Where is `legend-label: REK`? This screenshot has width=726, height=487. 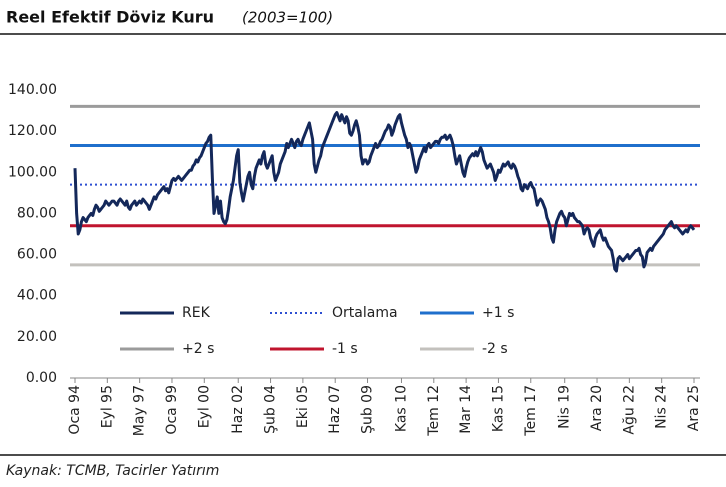
legend-label: REK is located at coordinates (196, 313).